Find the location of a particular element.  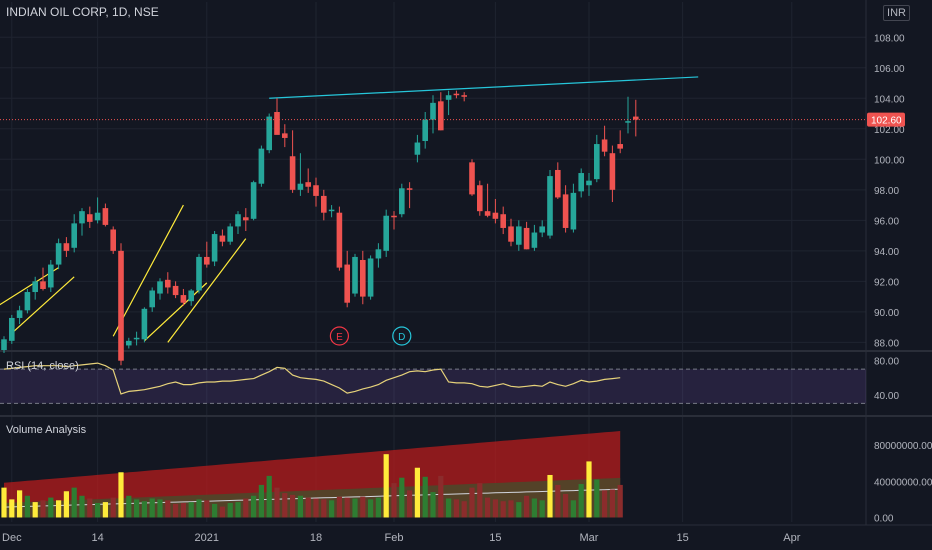

last-price-label: 102.60 is located at coordinates (886, 121).